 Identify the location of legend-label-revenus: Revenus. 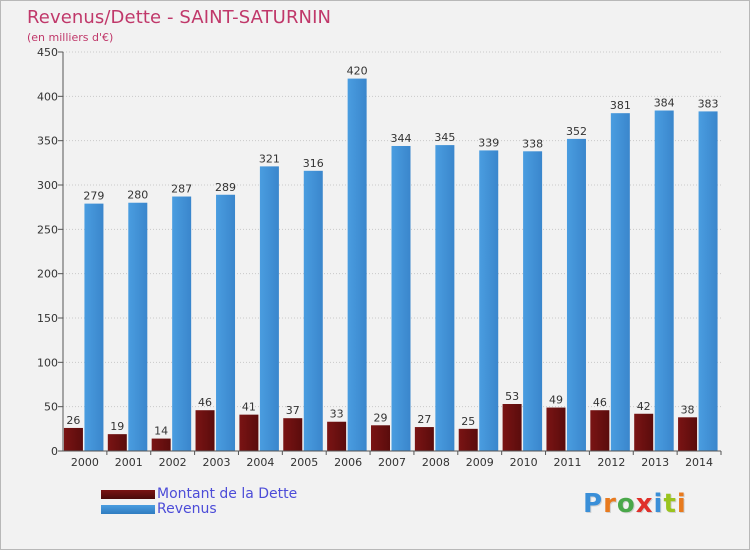
(187, 509).